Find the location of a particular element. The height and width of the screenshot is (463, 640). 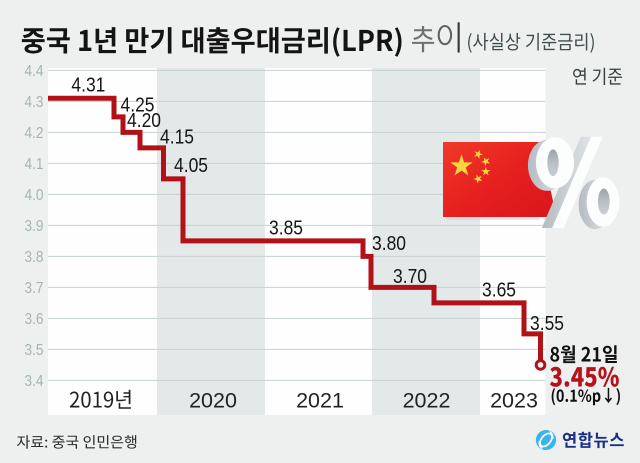

svg-text: 4.0 is located at coordinates (34, 195).